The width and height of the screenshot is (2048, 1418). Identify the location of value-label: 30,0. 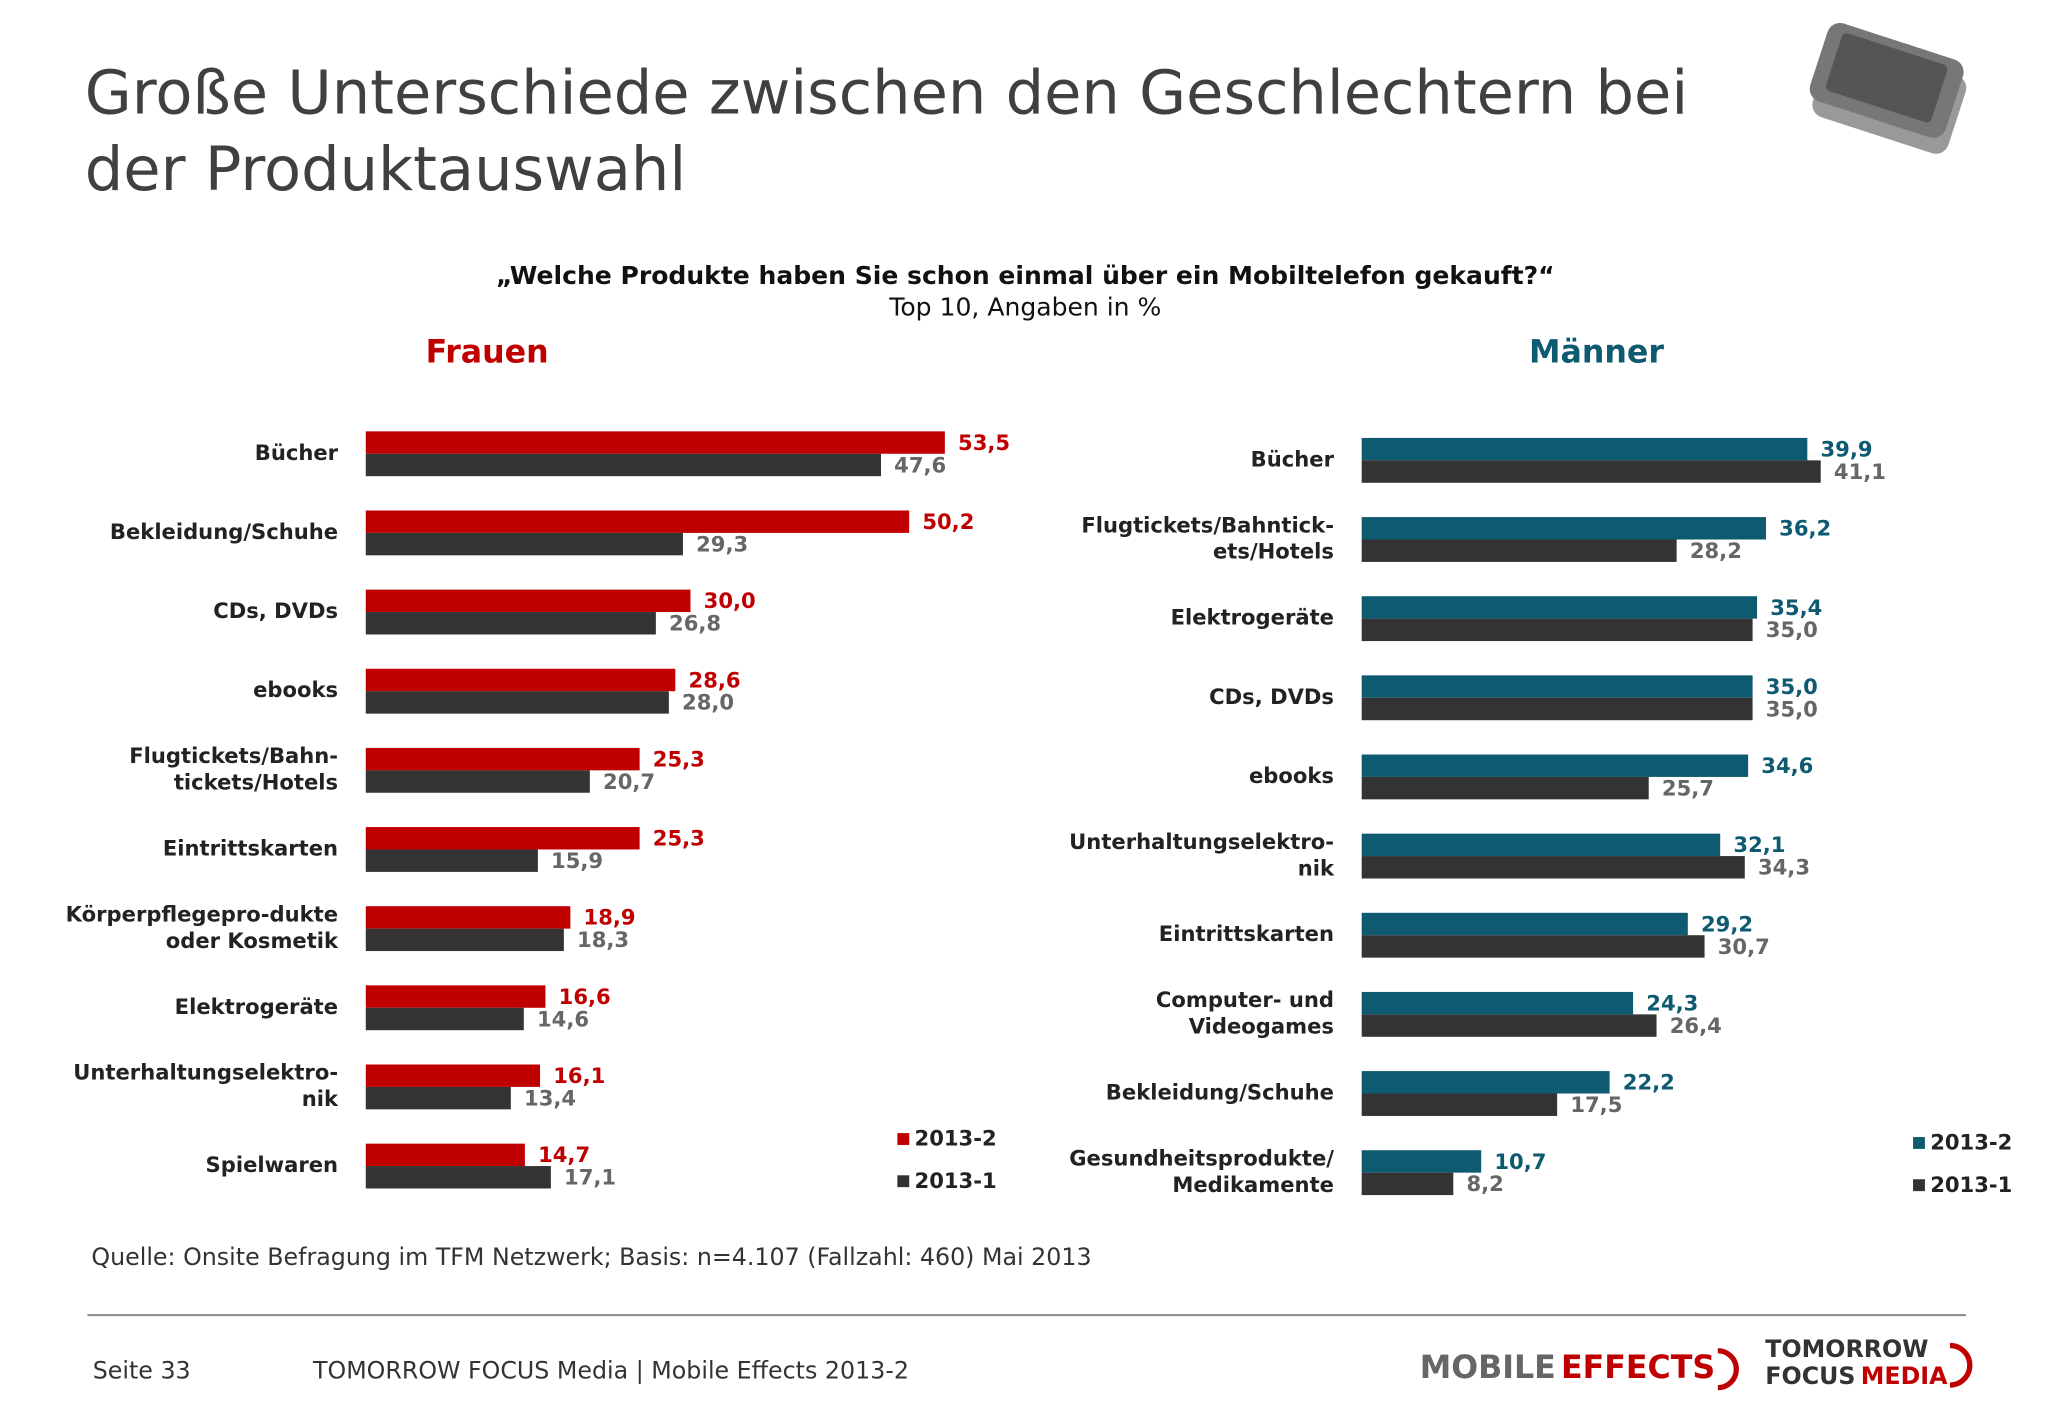
(730, 600).